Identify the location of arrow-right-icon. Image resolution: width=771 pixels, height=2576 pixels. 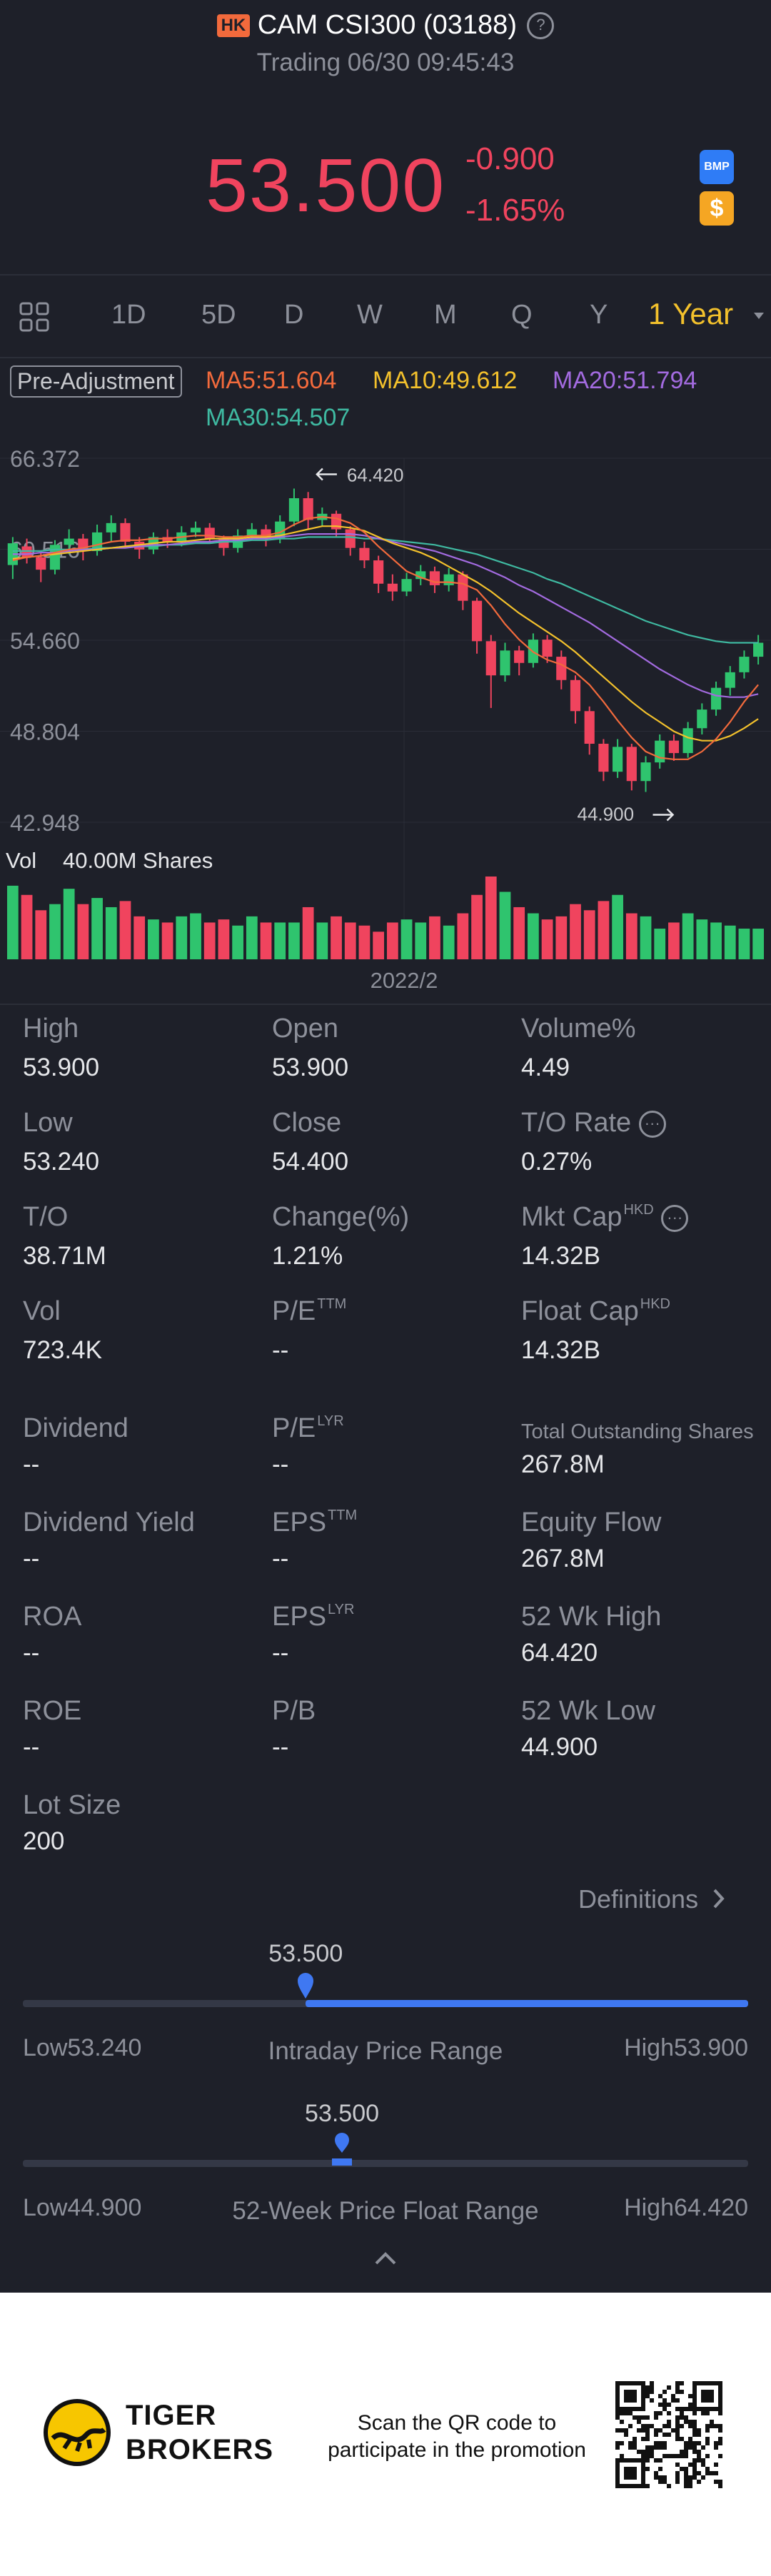
(663, 815).